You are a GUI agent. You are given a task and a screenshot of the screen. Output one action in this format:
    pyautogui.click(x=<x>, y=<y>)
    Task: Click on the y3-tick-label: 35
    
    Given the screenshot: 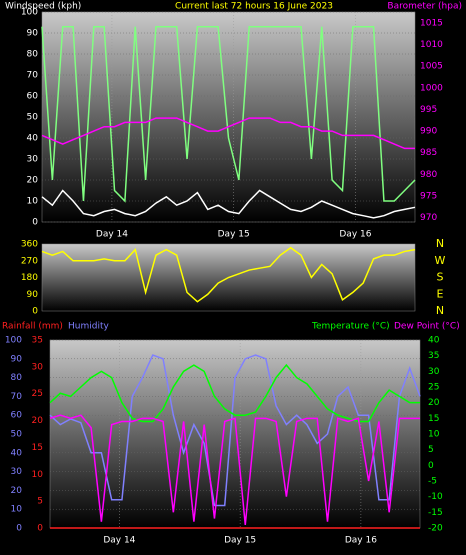 What is the action you would take?
    pyautogui.click(x=37, y=341)
    